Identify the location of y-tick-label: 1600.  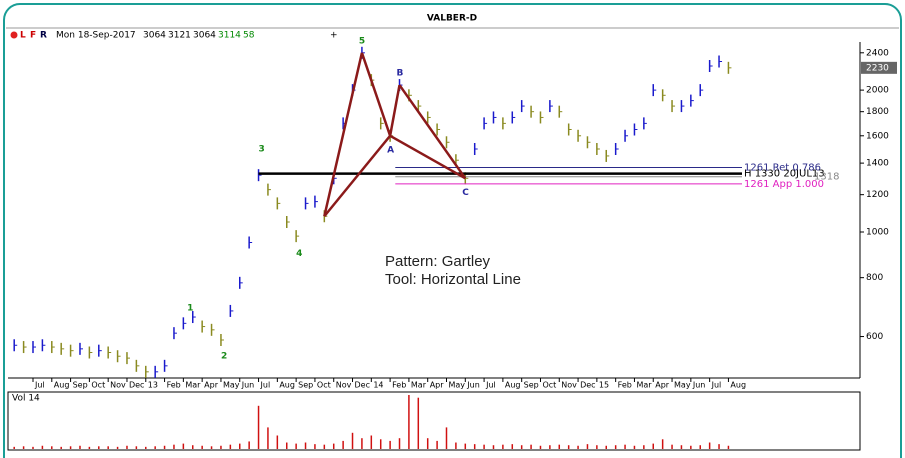
(877, 136).